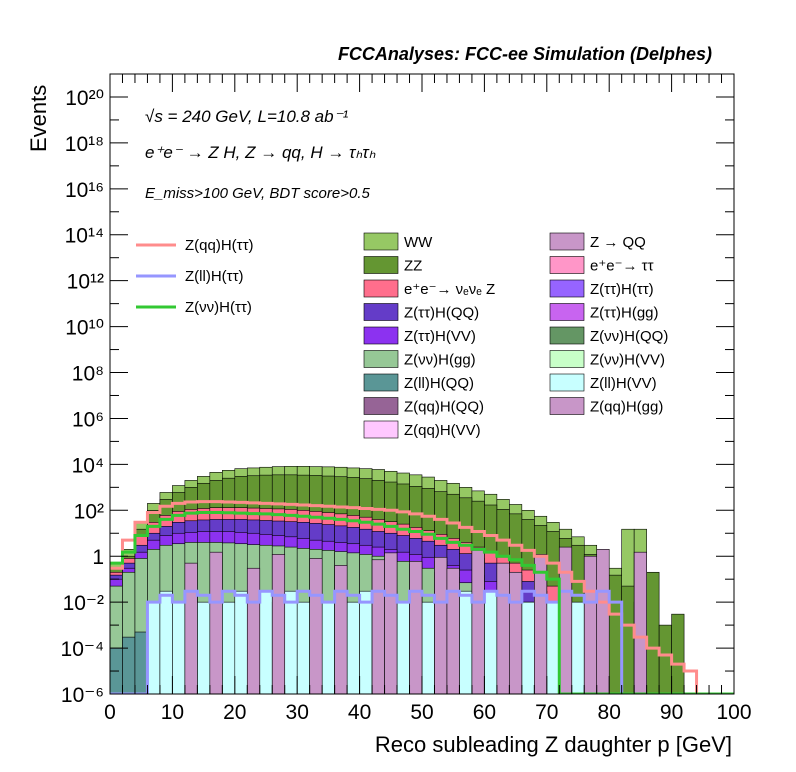 The image size is (796, 772). What do you see at coordinates (84, 190) in the screenshot?
I see `y-tick-label: 10¹⁶` at bounding box center [84, 190].